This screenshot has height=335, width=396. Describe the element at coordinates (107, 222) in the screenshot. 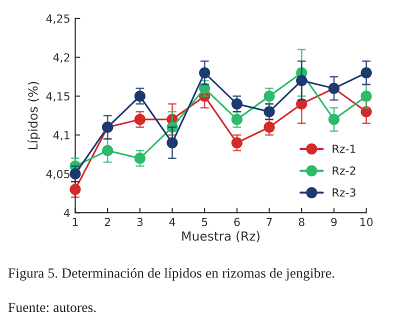

I see `x-tick-label: 2` at that location.